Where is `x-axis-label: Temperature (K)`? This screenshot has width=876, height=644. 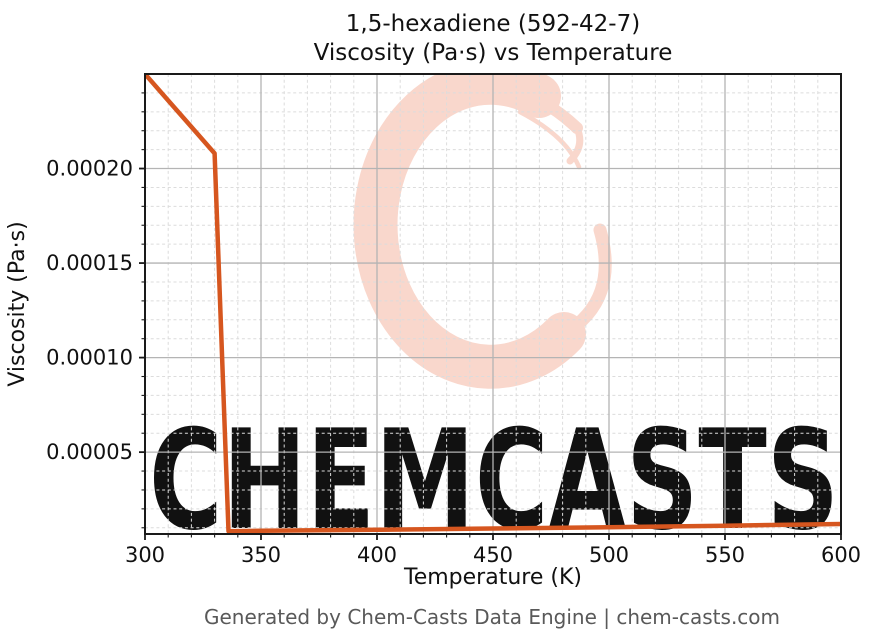
x-axis-label: Temperature (K) is located at coordinates (492, 577).